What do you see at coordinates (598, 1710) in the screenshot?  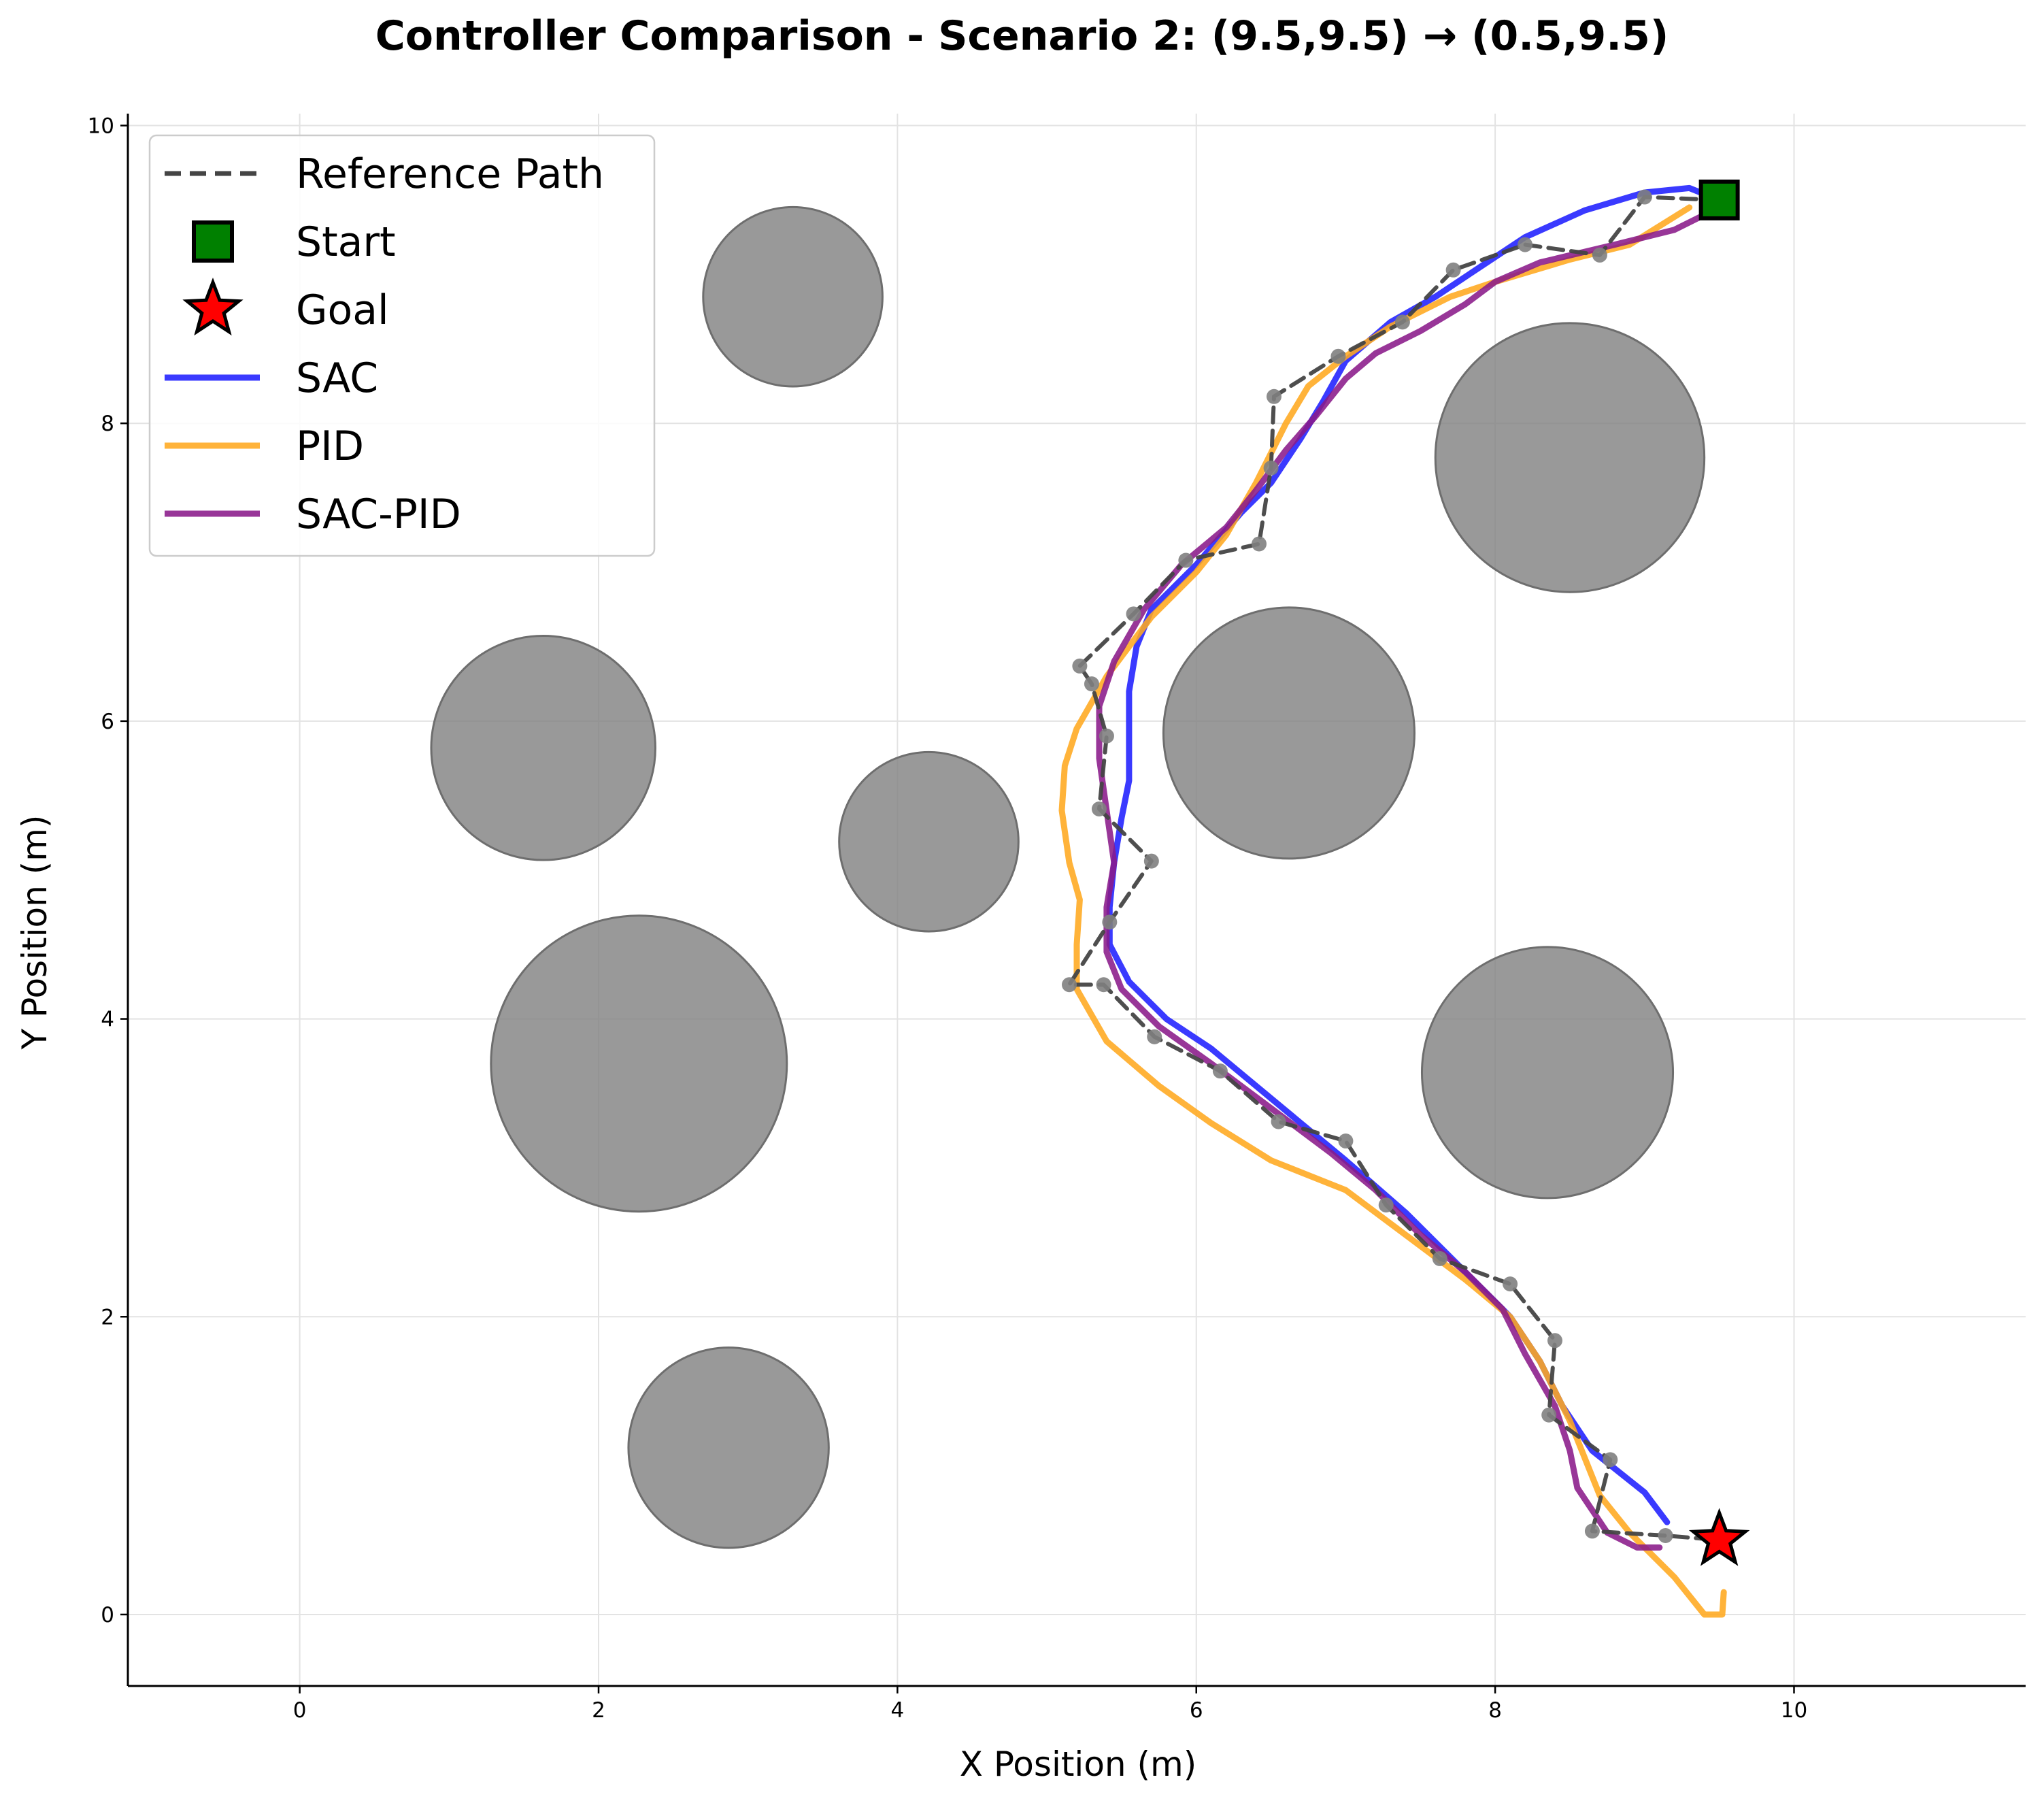 I see `x-tick-label: 2` at bounding box center [598, 1710].